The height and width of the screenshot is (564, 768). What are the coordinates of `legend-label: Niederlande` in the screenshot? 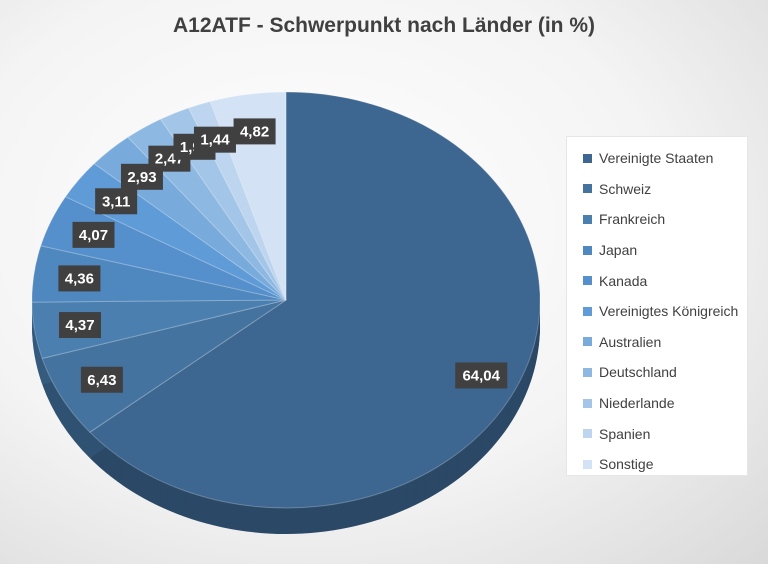 It's located at (637, 403).